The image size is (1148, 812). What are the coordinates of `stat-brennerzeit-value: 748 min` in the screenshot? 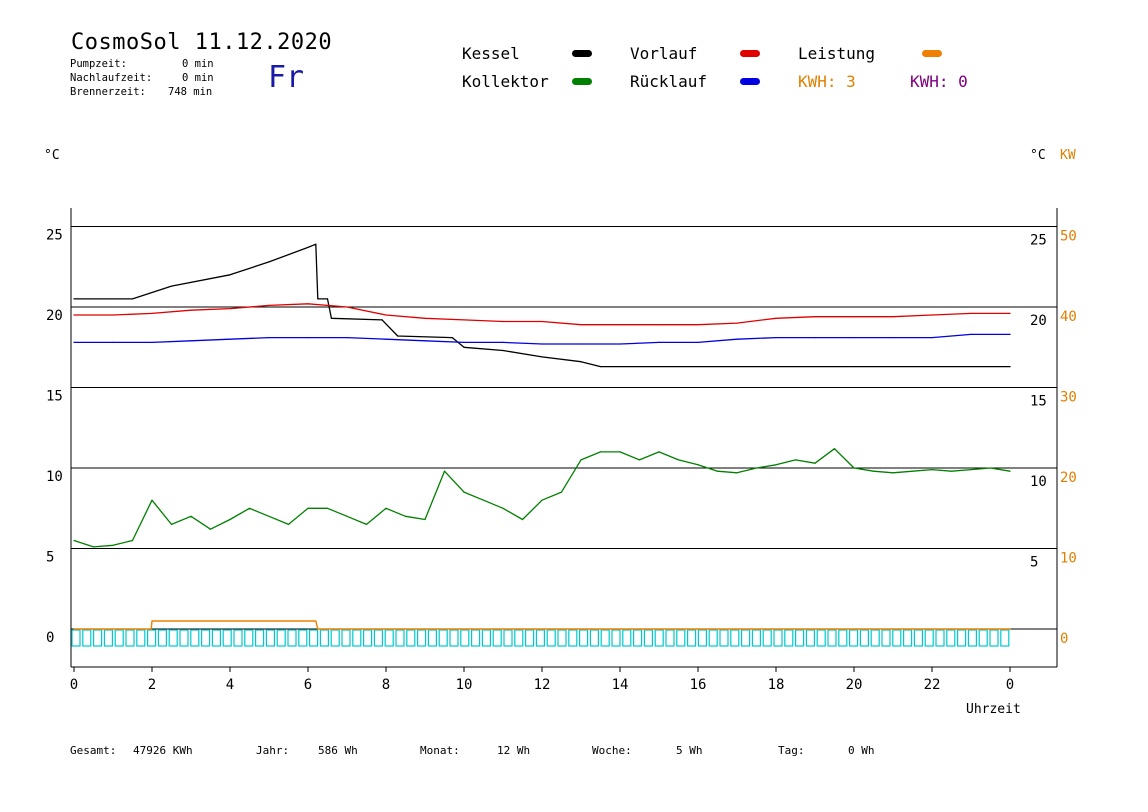 It's located at (190, 92).